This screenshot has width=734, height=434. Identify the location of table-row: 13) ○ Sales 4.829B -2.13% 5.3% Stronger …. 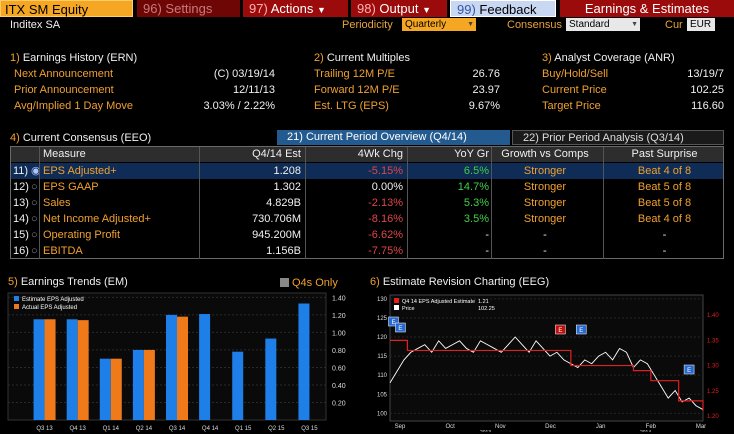
(367, 203).